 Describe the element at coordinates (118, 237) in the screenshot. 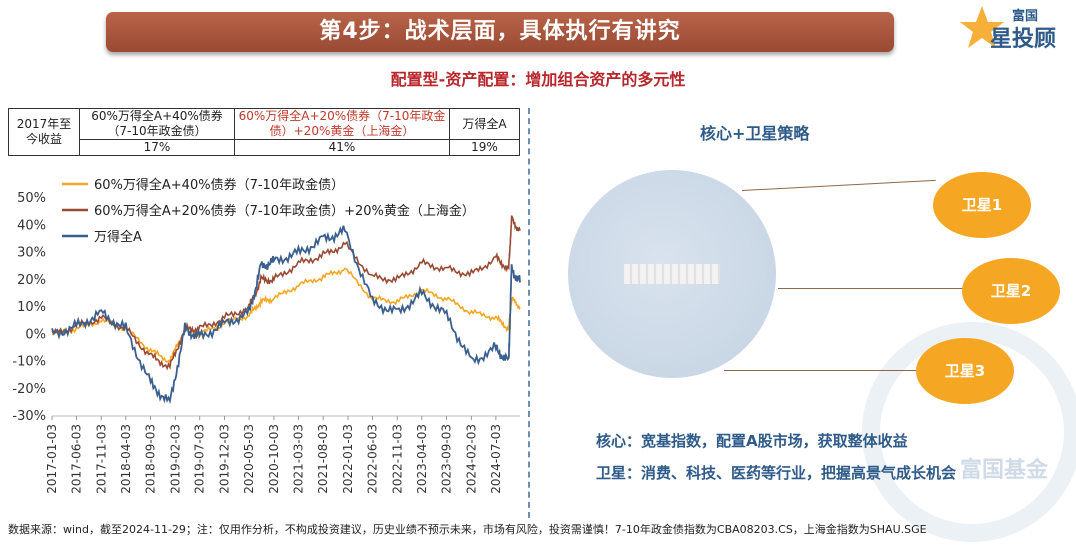

I see `legend-entry-3: 万得全A` at that location.